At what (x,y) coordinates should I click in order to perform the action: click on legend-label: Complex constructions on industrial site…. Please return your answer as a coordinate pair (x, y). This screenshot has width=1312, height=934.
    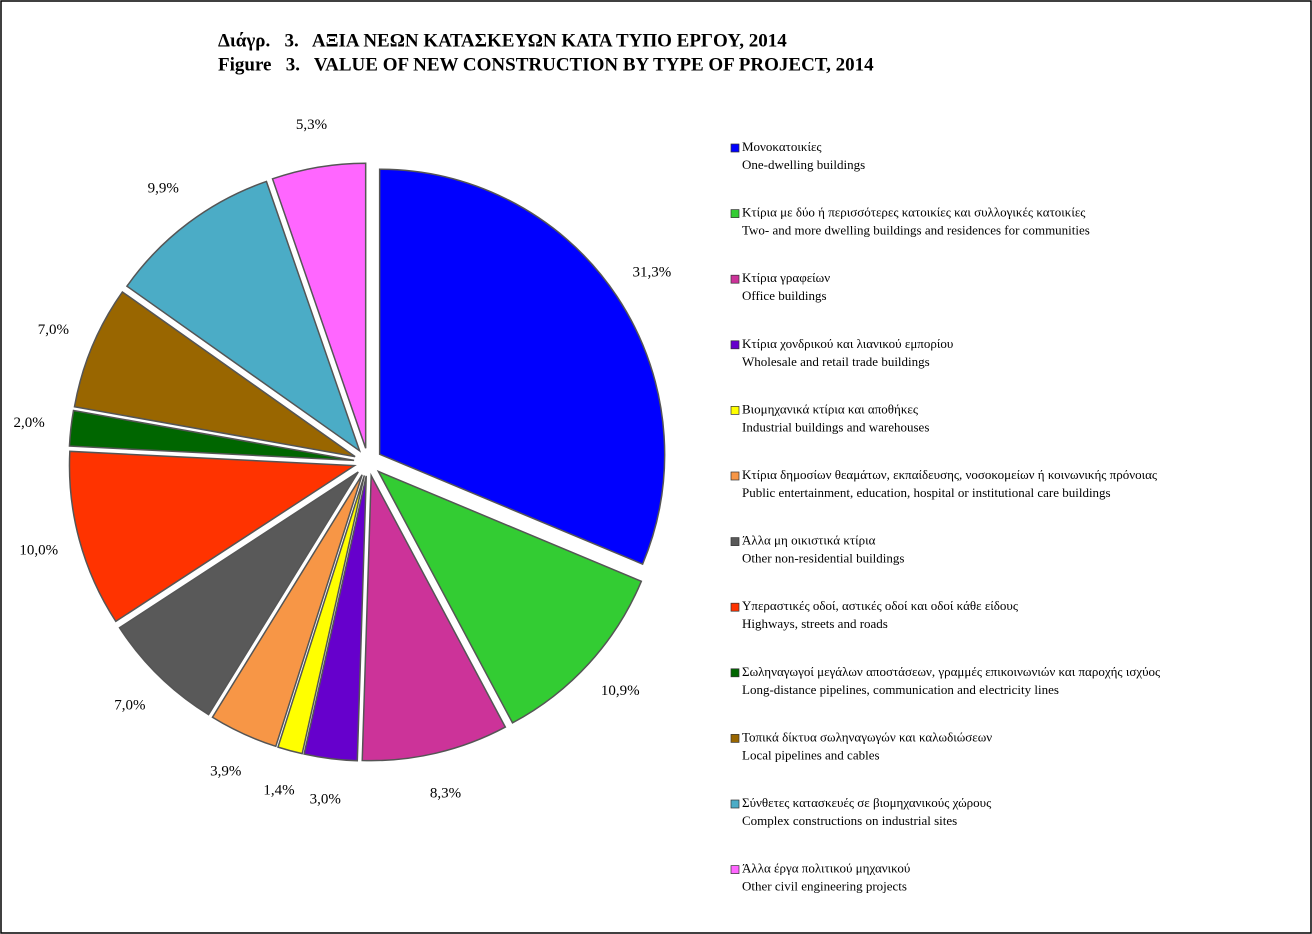
    Looking at the image, I should click on (849, 820).